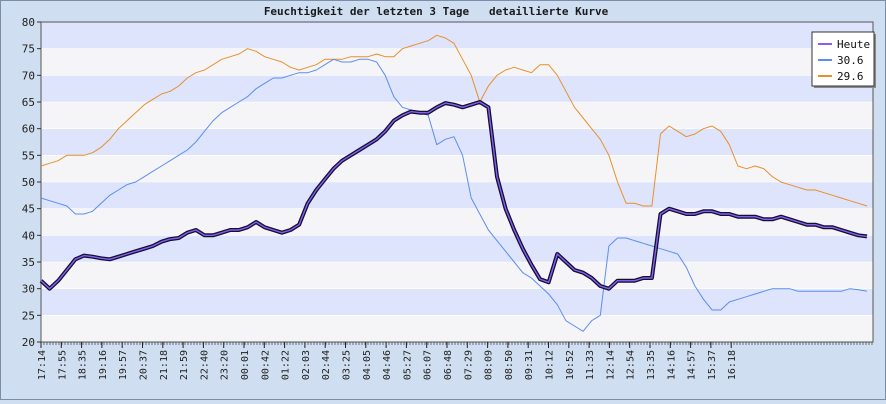 This screenshot has width=886, height=404. I want to click on legend-label: 30.6, so click(850, 60).